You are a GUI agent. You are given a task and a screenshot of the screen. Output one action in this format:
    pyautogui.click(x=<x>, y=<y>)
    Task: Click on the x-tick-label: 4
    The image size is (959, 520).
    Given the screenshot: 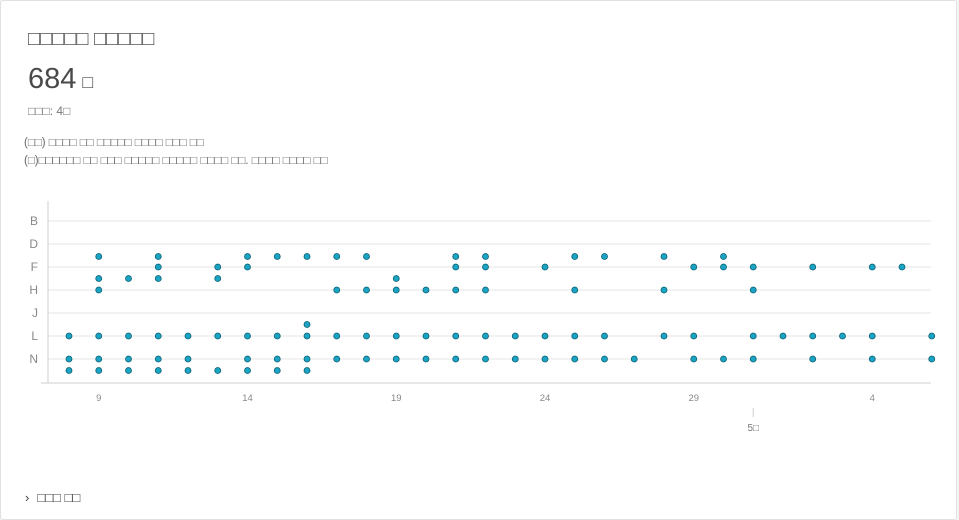 What is the action you would take?
    pyautogui.click(x=872, y=398)
    